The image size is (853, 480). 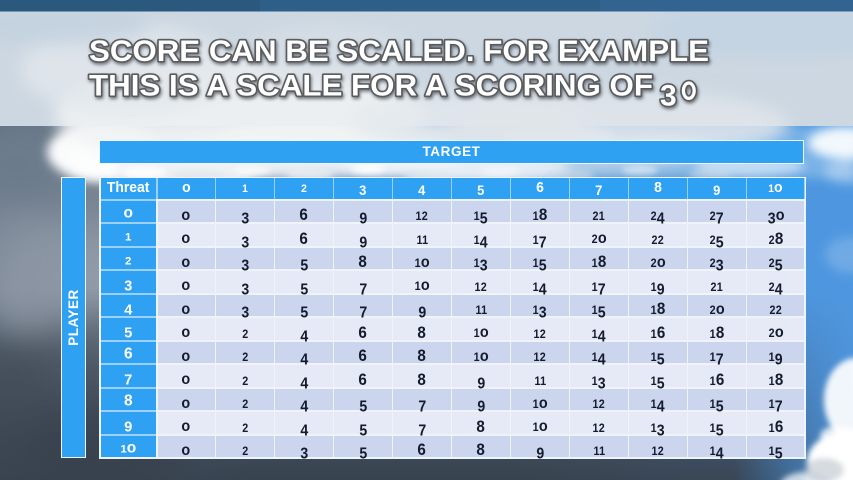 I want to click on svg-text:SCORE CAN BE SCALED. FOR EXAMP: SCORE CAN BE SCALED. FOR EXAMPLE, so click(x=399, y=51).